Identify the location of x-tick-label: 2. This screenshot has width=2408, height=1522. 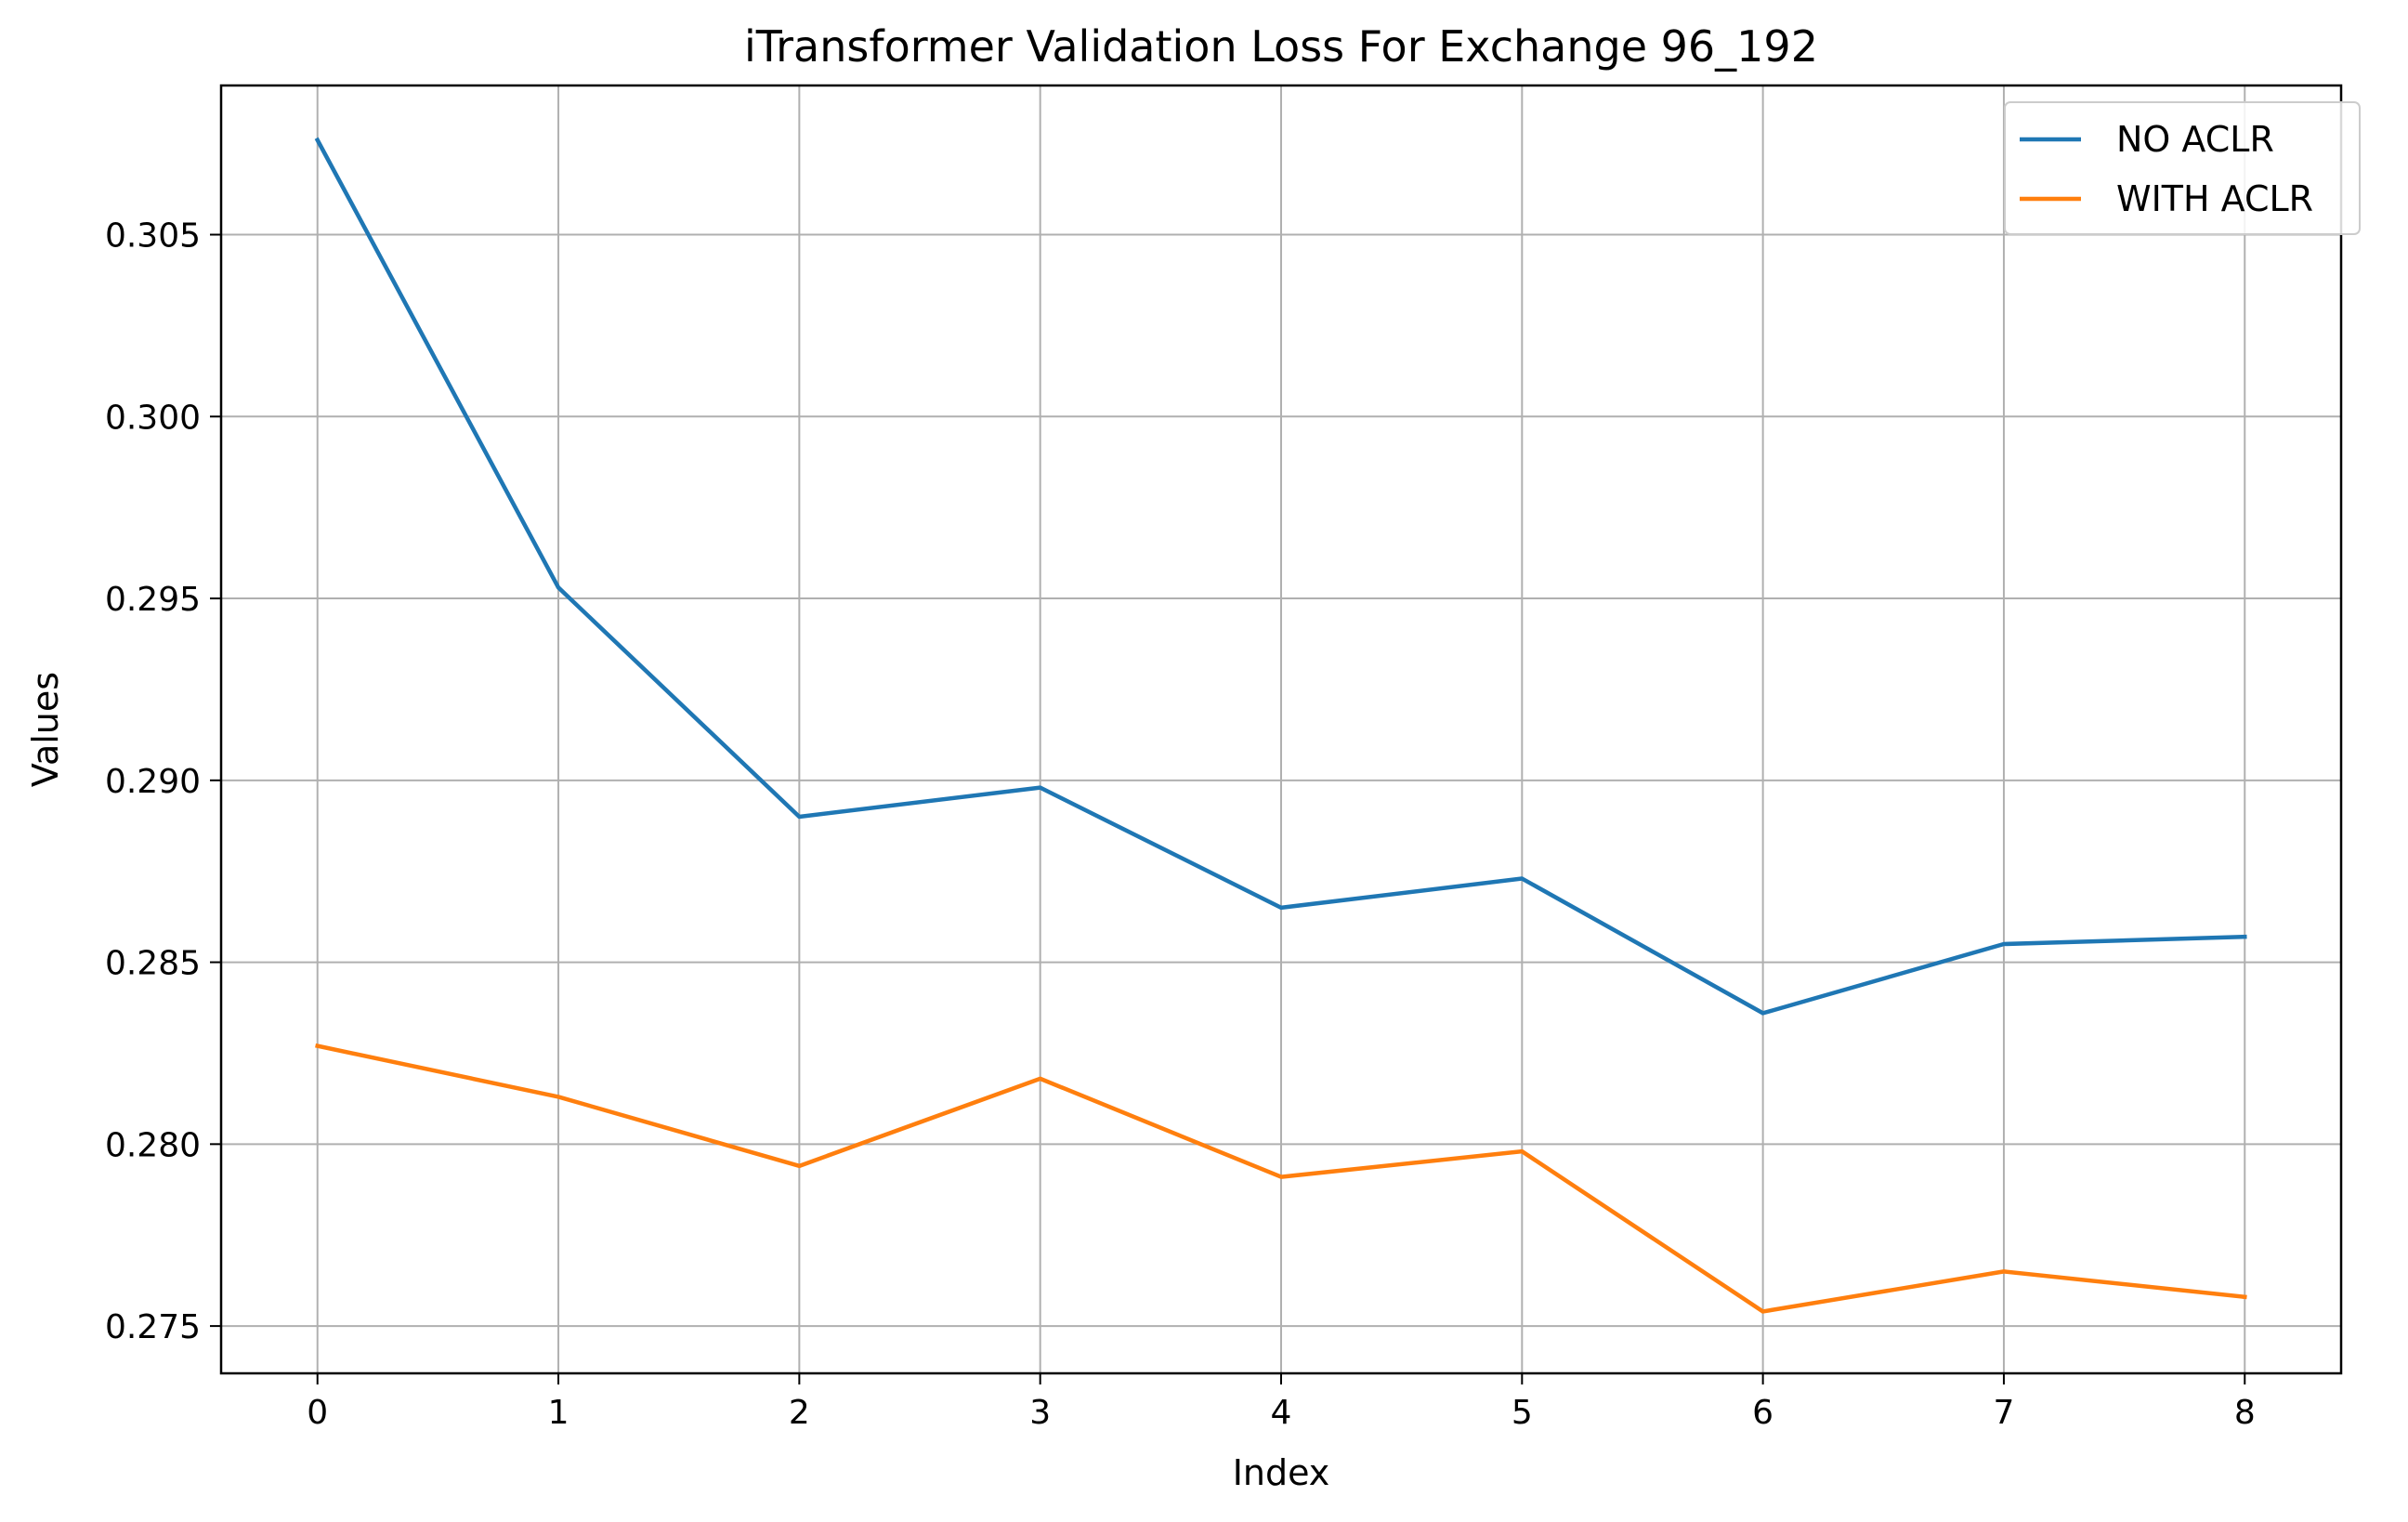
(799, 1413).